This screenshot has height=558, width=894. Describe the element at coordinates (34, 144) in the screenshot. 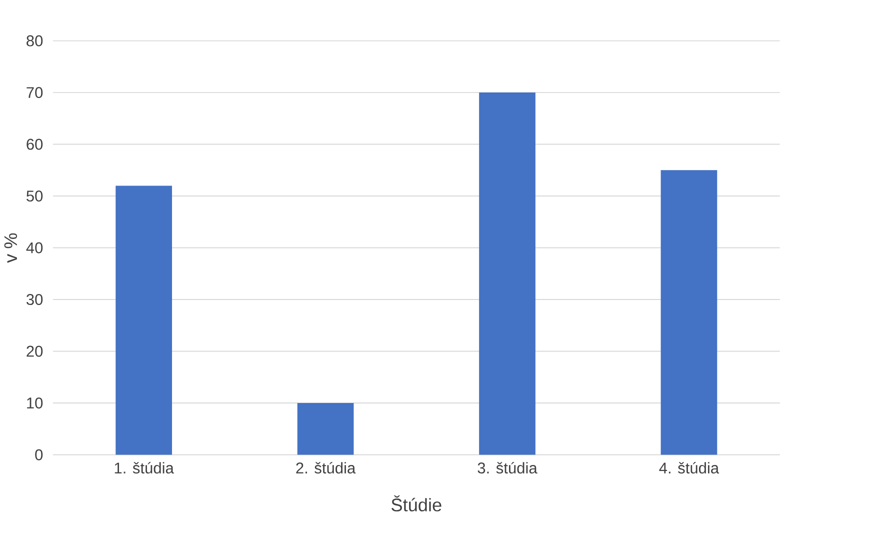

I see `y-tick-label: 60` at that location.